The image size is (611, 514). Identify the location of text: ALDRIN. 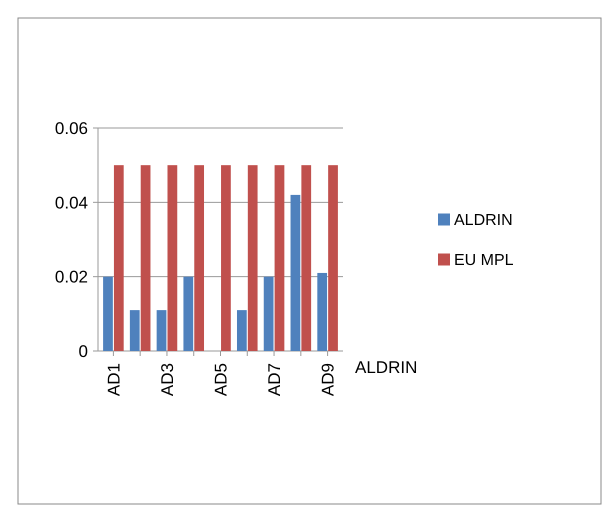
(386, 367).